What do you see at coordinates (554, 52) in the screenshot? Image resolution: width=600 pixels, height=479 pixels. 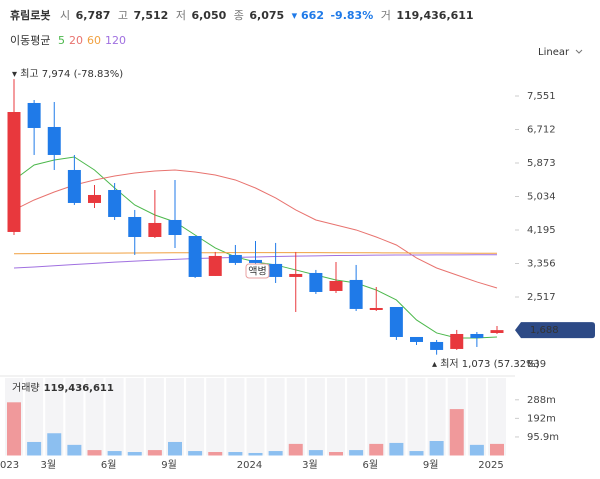 I see `scale-toggle: Linear` at bounding box center [554, 52].